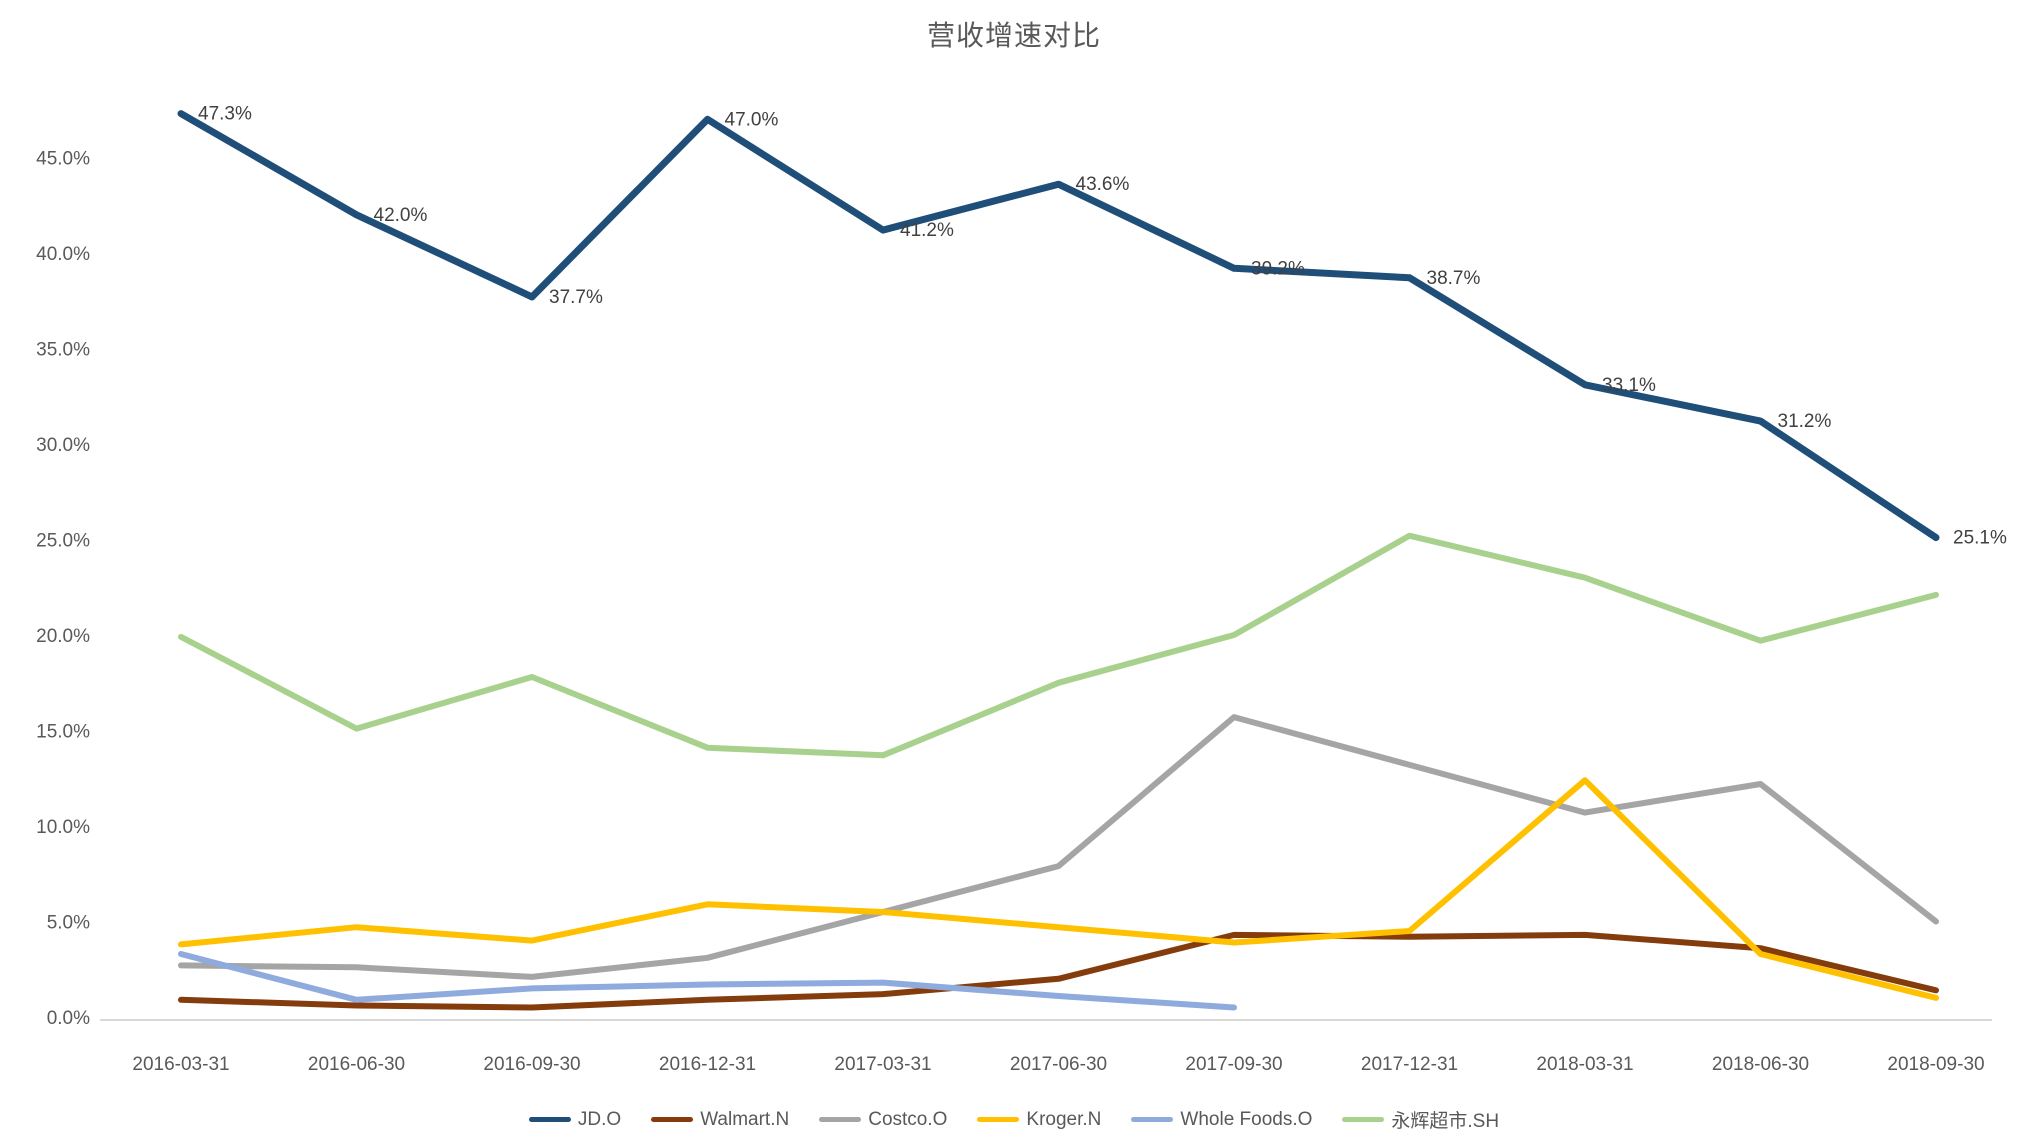 Image resolution: width=2028 pixels, height=1141 pixels. What do you see at coordinates (908, 1119) in the screenshot?
I see `legend-label: Costco.O` at bounding box center [908, 1119].